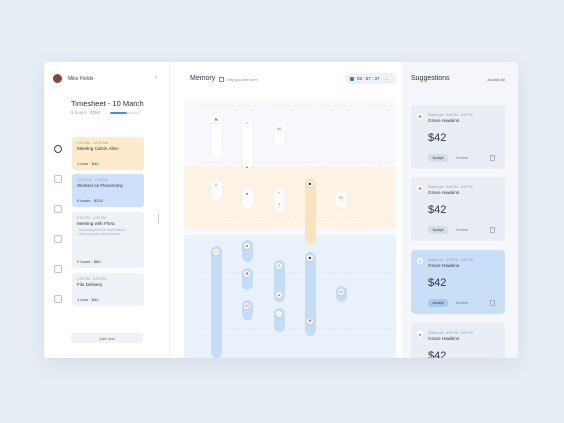 The width and height of the screenshot is (564, 423). I want to click on briefcase-icon, so click(58, 239).